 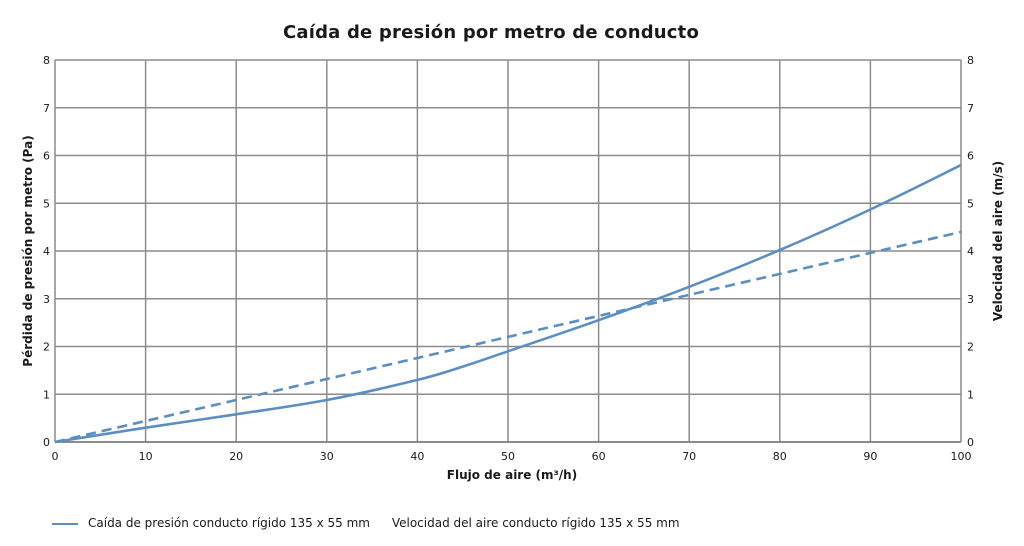 What do you see at coordinates (46, 442) in the screenshot?
I see `y-tick-label: 0` at bounding box center [46, 442].